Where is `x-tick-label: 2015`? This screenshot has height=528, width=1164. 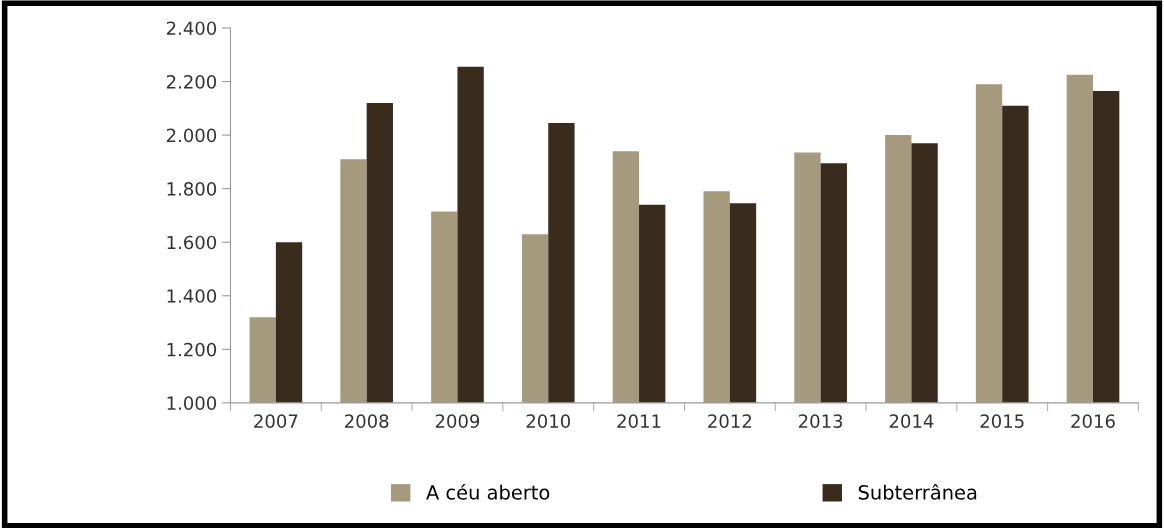 x-tick-label: 2015 is located at coordinates (1002, 421).